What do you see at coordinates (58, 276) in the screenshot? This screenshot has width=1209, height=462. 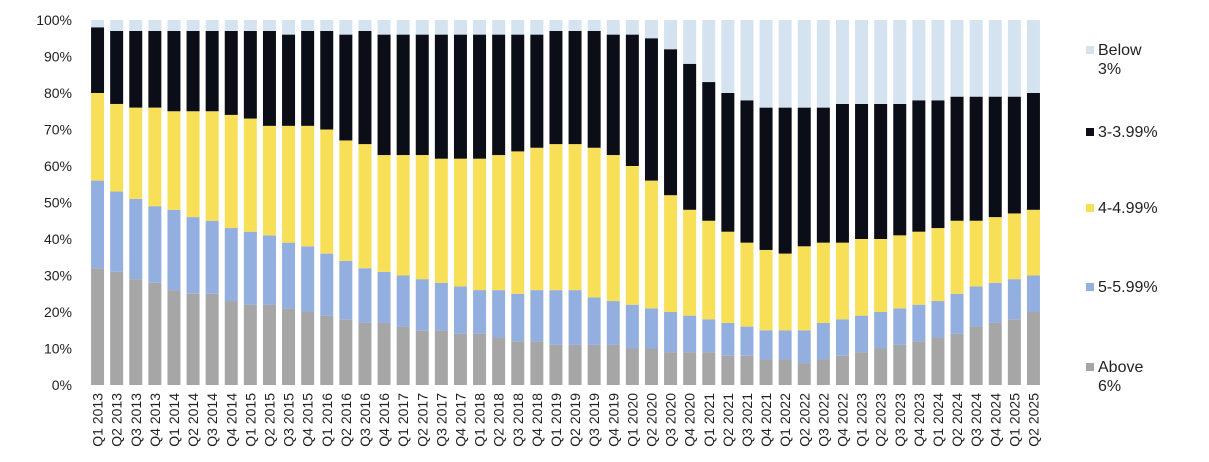 I see `y-tick-label: 30%` at bounding box center [58, 276].